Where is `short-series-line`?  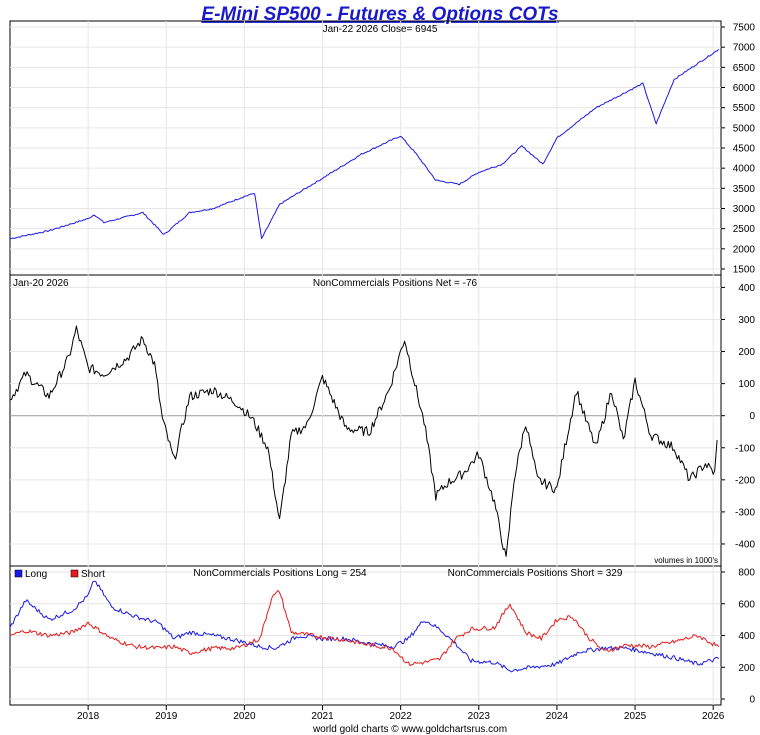
short-series-line is located at coordinates (364, 628).